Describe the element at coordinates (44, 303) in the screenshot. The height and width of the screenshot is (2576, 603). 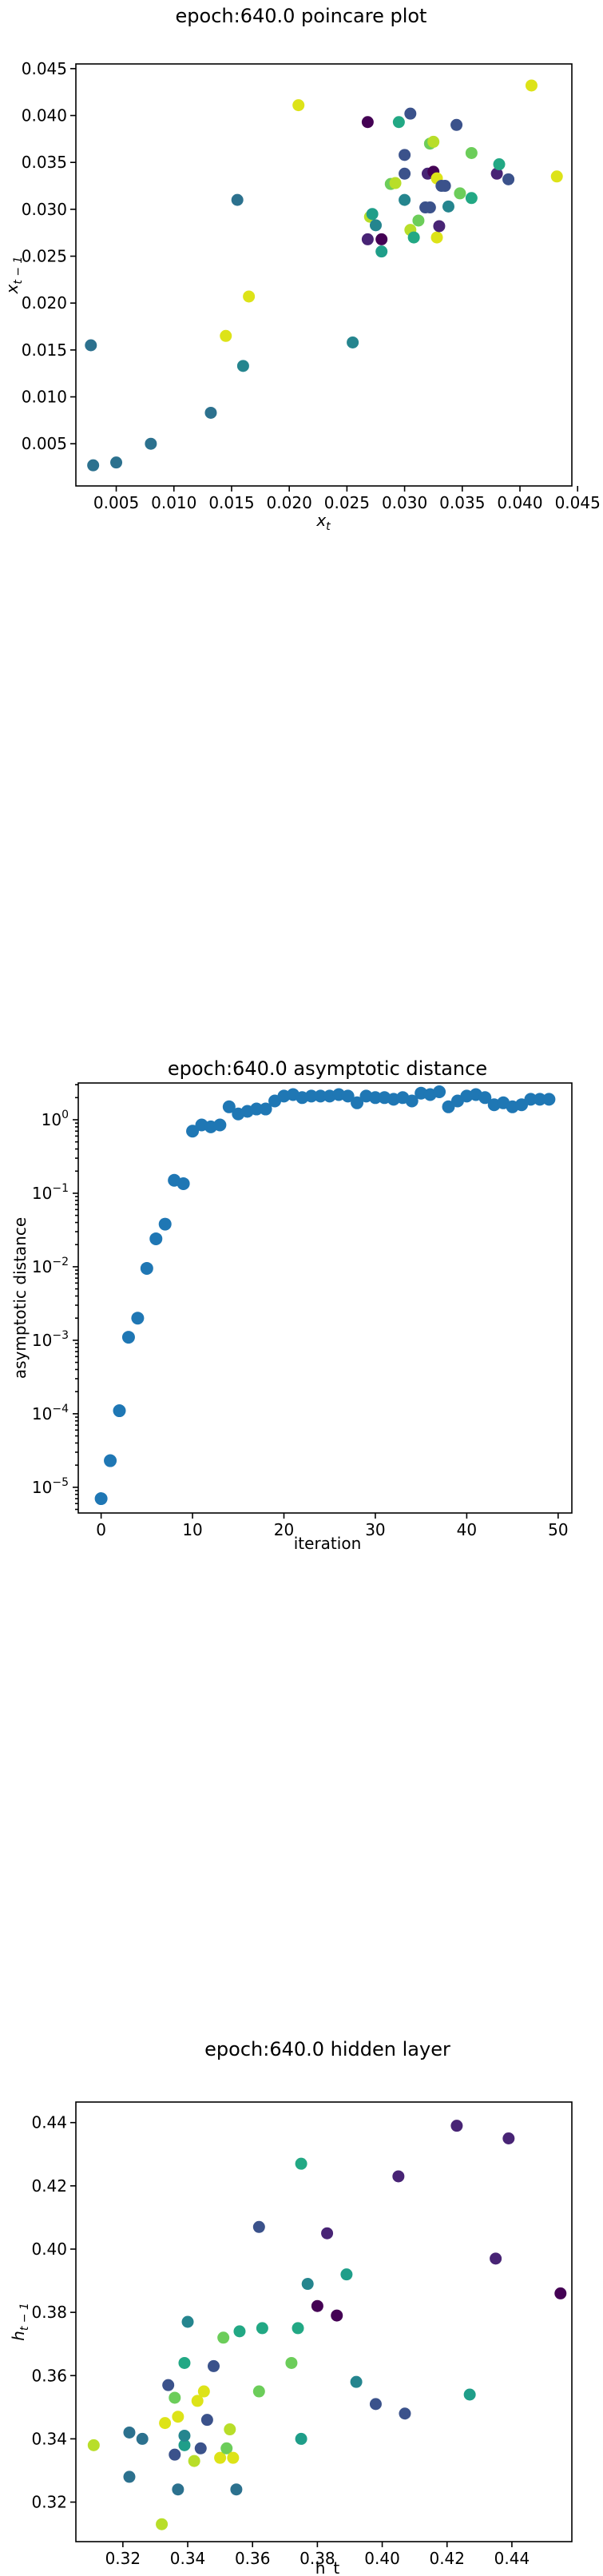
I see `y-tick-label: 0.020` at that location.